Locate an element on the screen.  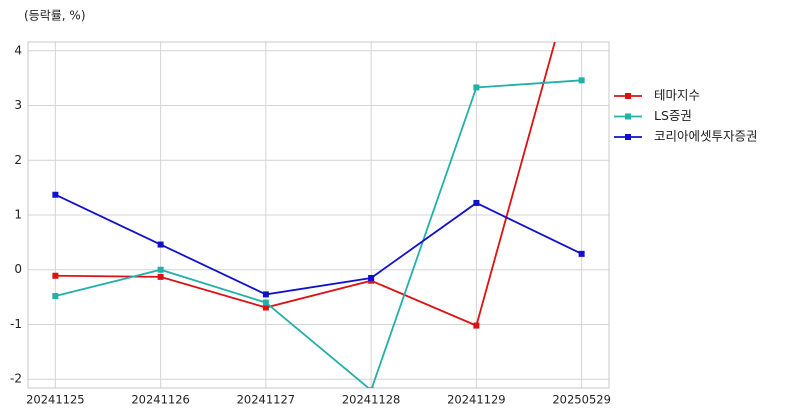
y-tick-label: -1 is located at coordinates (16, 324).